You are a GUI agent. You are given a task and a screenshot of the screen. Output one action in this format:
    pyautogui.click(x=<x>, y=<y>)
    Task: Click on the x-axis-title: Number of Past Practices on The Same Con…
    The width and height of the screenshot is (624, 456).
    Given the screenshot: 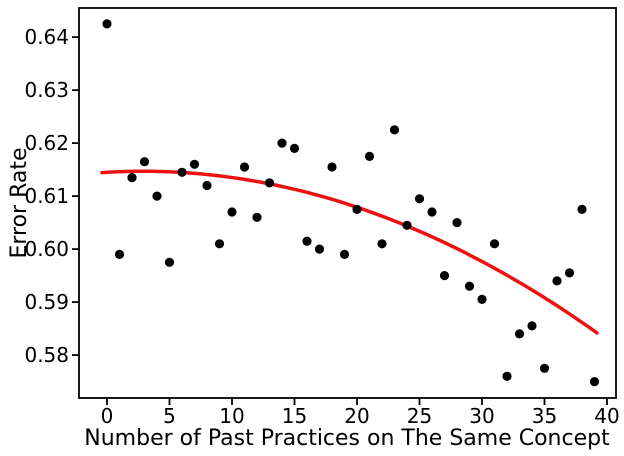 What is the action you would take?
    pyautogui.click(x=347, y=438)
    